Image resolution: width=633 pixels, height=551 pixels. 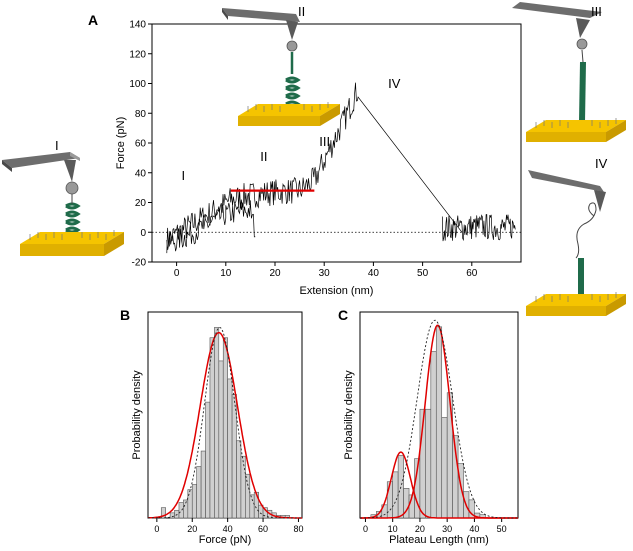 What do you see at coordinates (225, 540) in the screenshot?
I see `x-axis-label: Force (pN)` at bounding box center [225, 540].